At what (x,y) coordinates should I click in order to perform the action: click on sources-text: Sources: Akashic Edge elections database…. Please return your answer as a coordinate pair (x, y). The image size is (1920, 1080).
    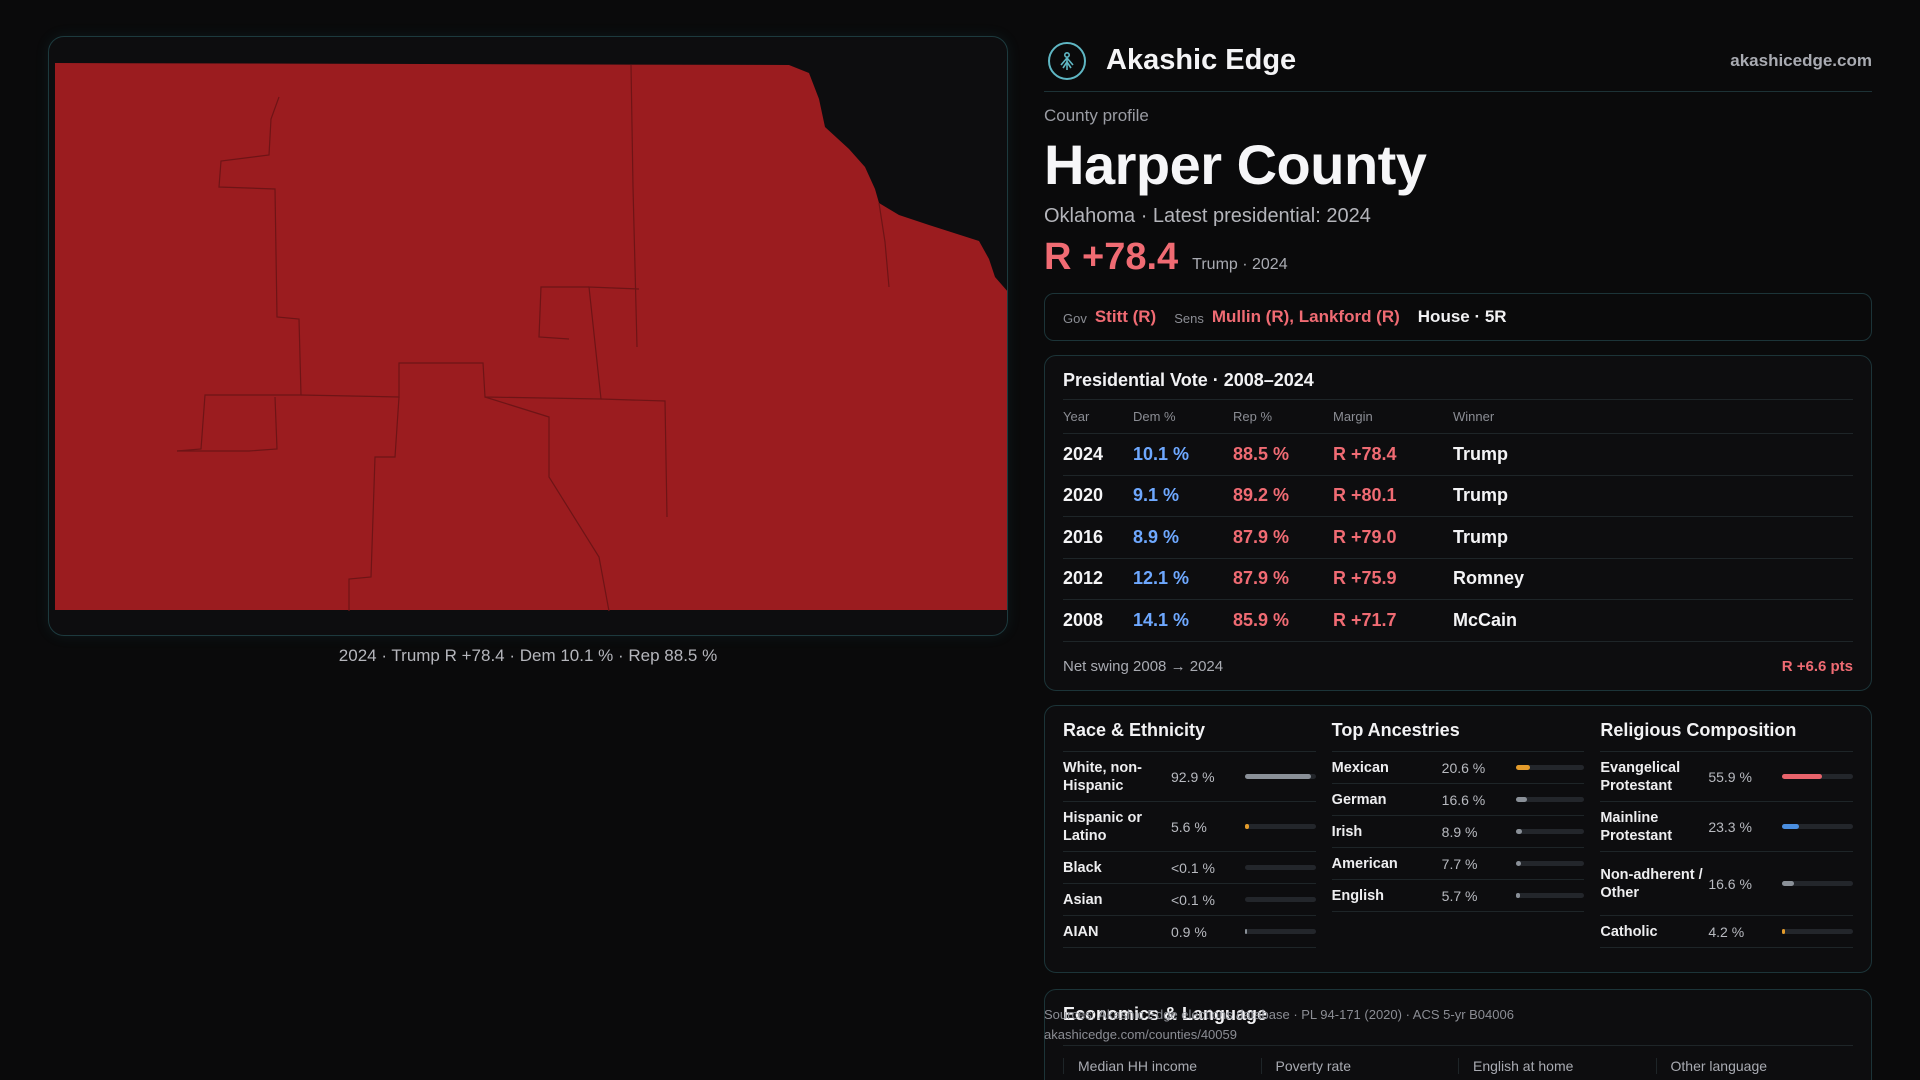
    Looking at the image, I should click on (1279, 1014).